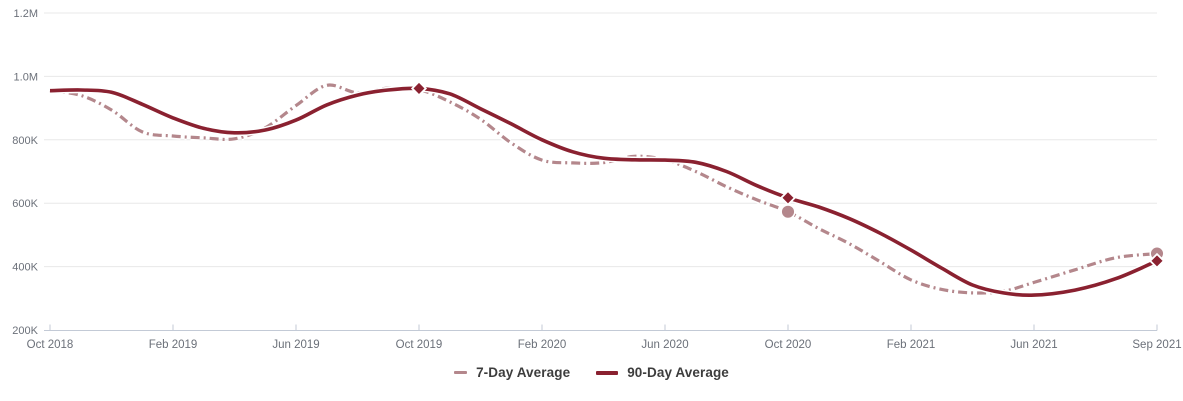  I want to click on legend-label-90-day-average: 90-Day Average, so click(678, 372).